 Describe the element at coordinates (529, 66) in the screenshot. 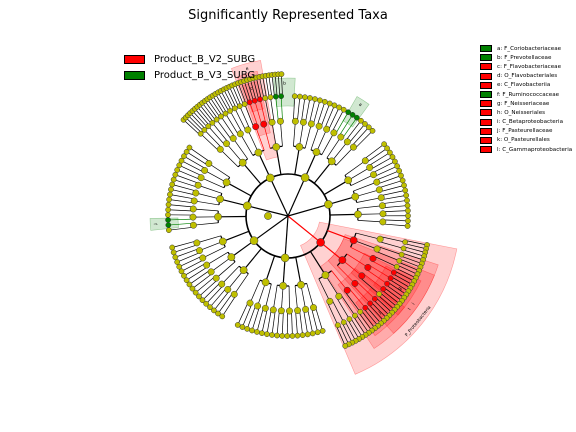

I see `clade-legend-label: c: F_Flavobacteriaceae` at that location.